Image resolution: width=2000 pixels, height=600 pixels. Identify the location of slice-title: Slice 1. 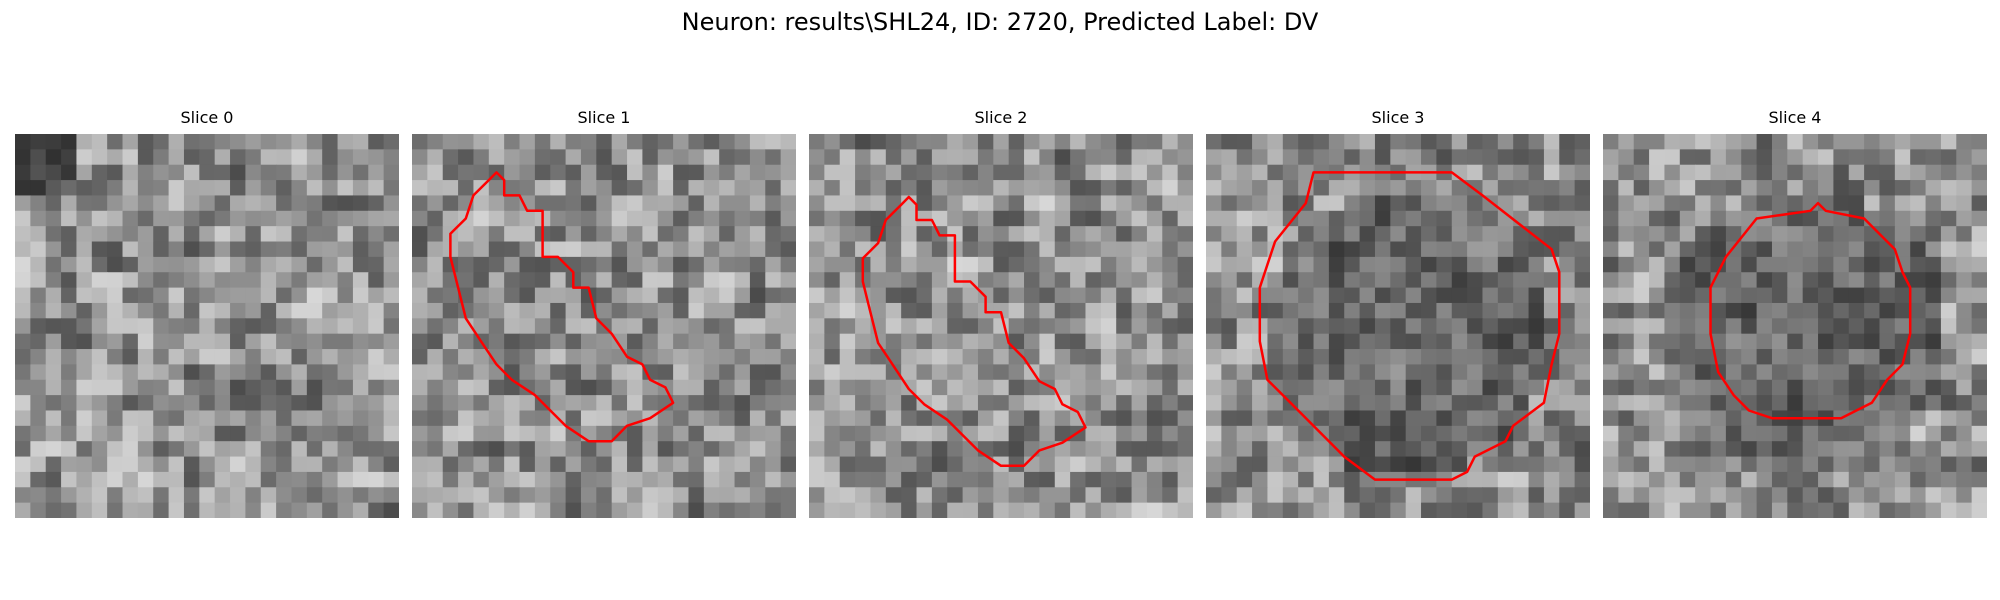
(604, 117).